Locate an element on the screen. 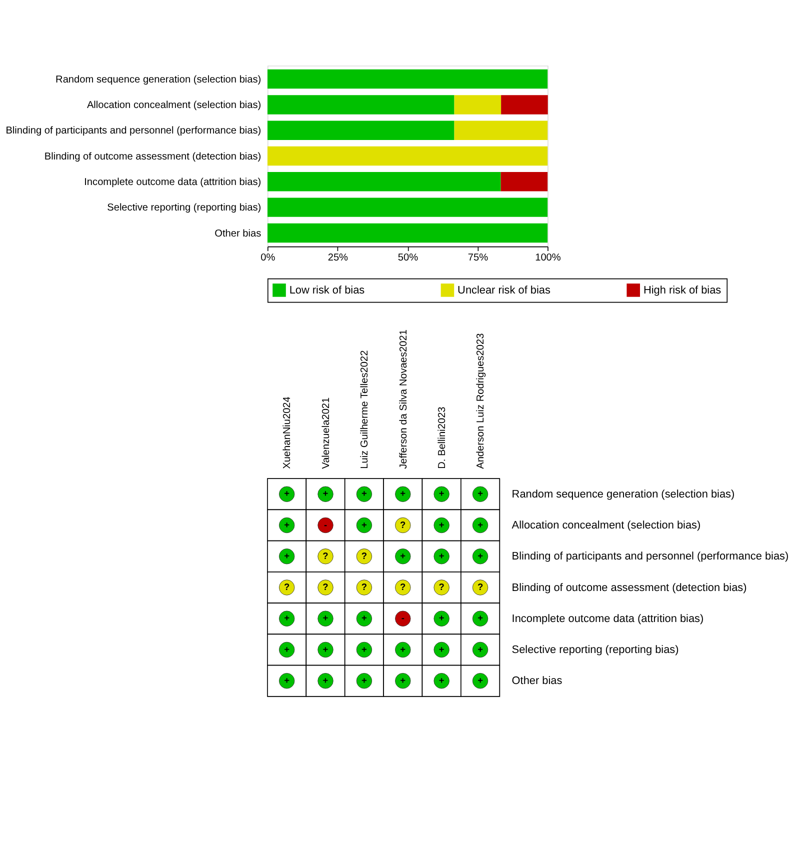 The width and height of the screenshot is (794, 846). x-tick-label: XuehanNiu2024 is located at coordinates (288, 432).